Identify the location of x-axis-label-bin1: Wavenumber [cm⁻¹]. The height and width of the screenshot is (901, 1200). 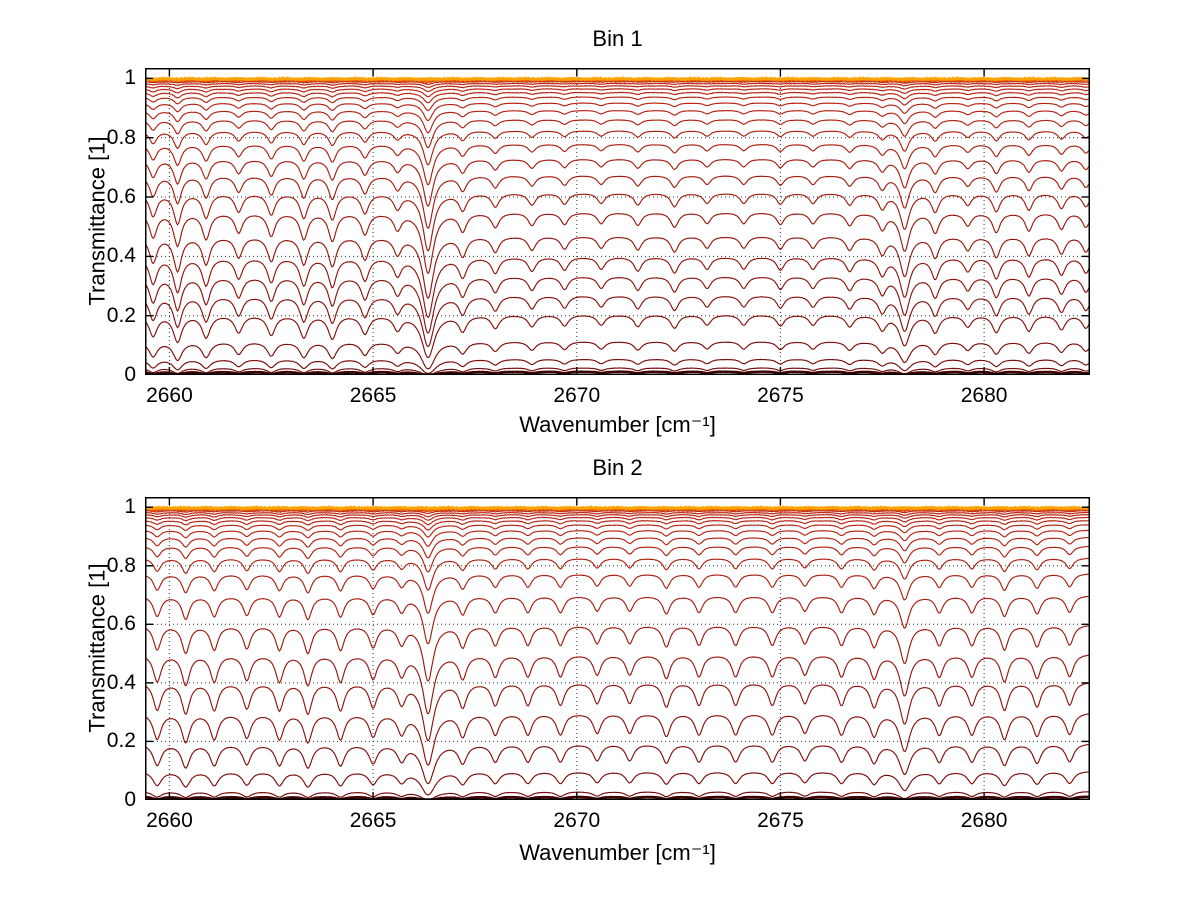
(617, 424).